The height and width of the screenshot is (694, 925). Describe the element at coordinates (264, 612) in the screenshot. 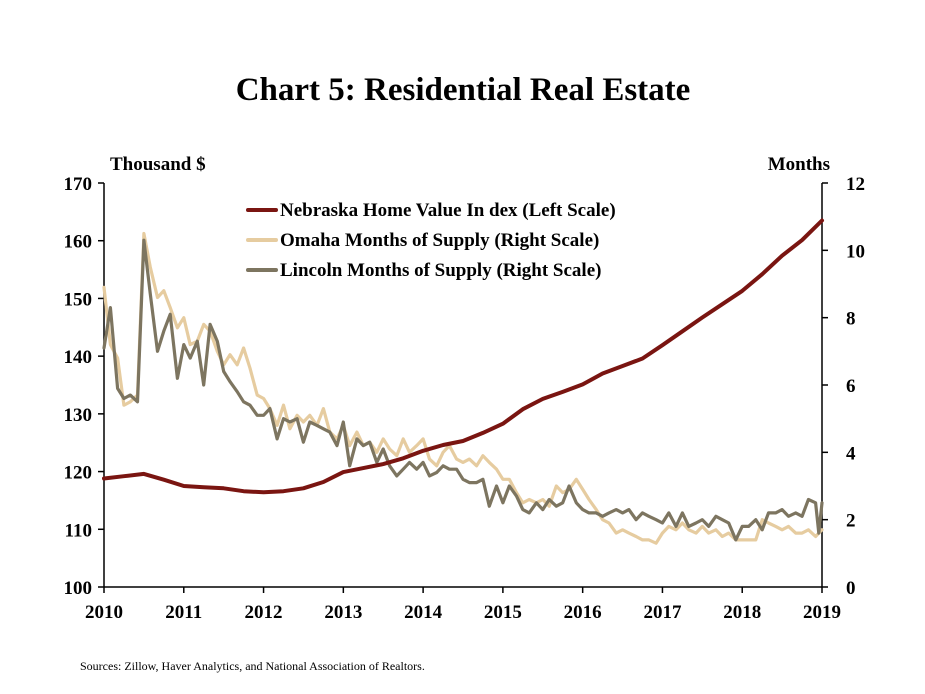

I see `x-tick-label: 2012` at that location.